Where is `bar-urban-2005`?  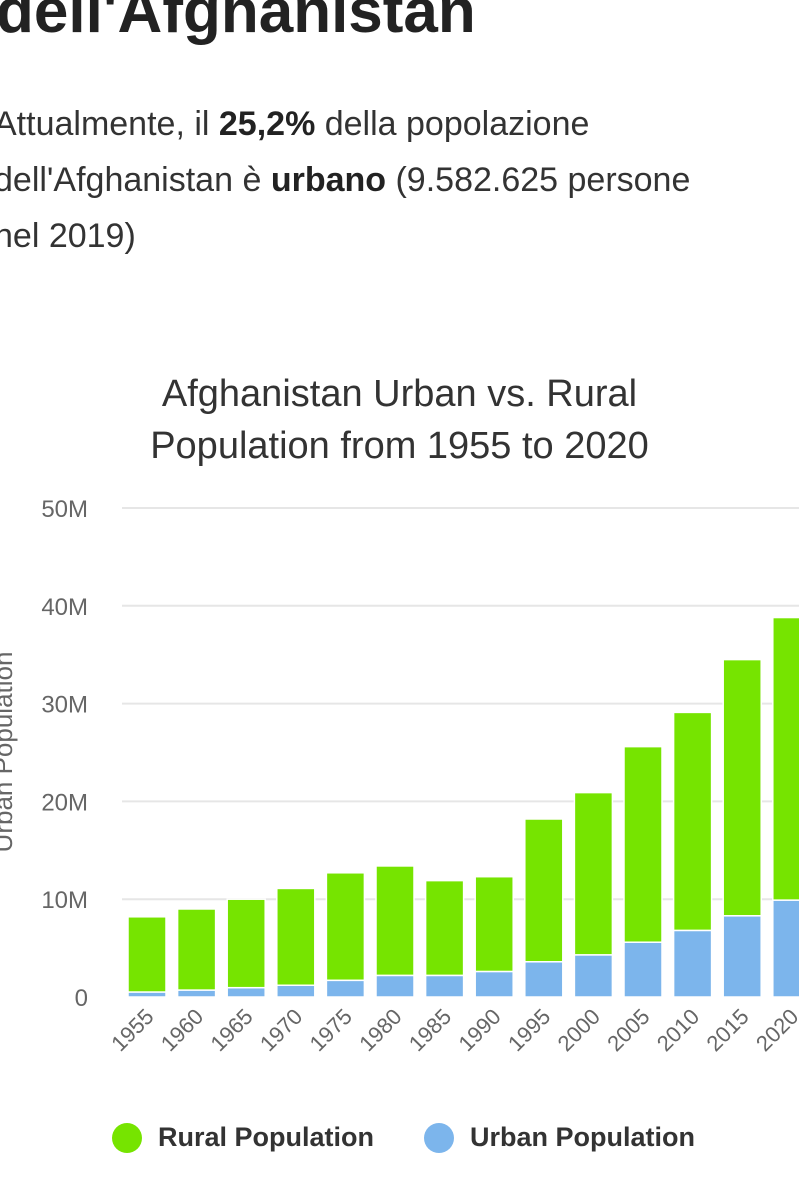 bar-urban-2005 is located at coordinates (643, 969).